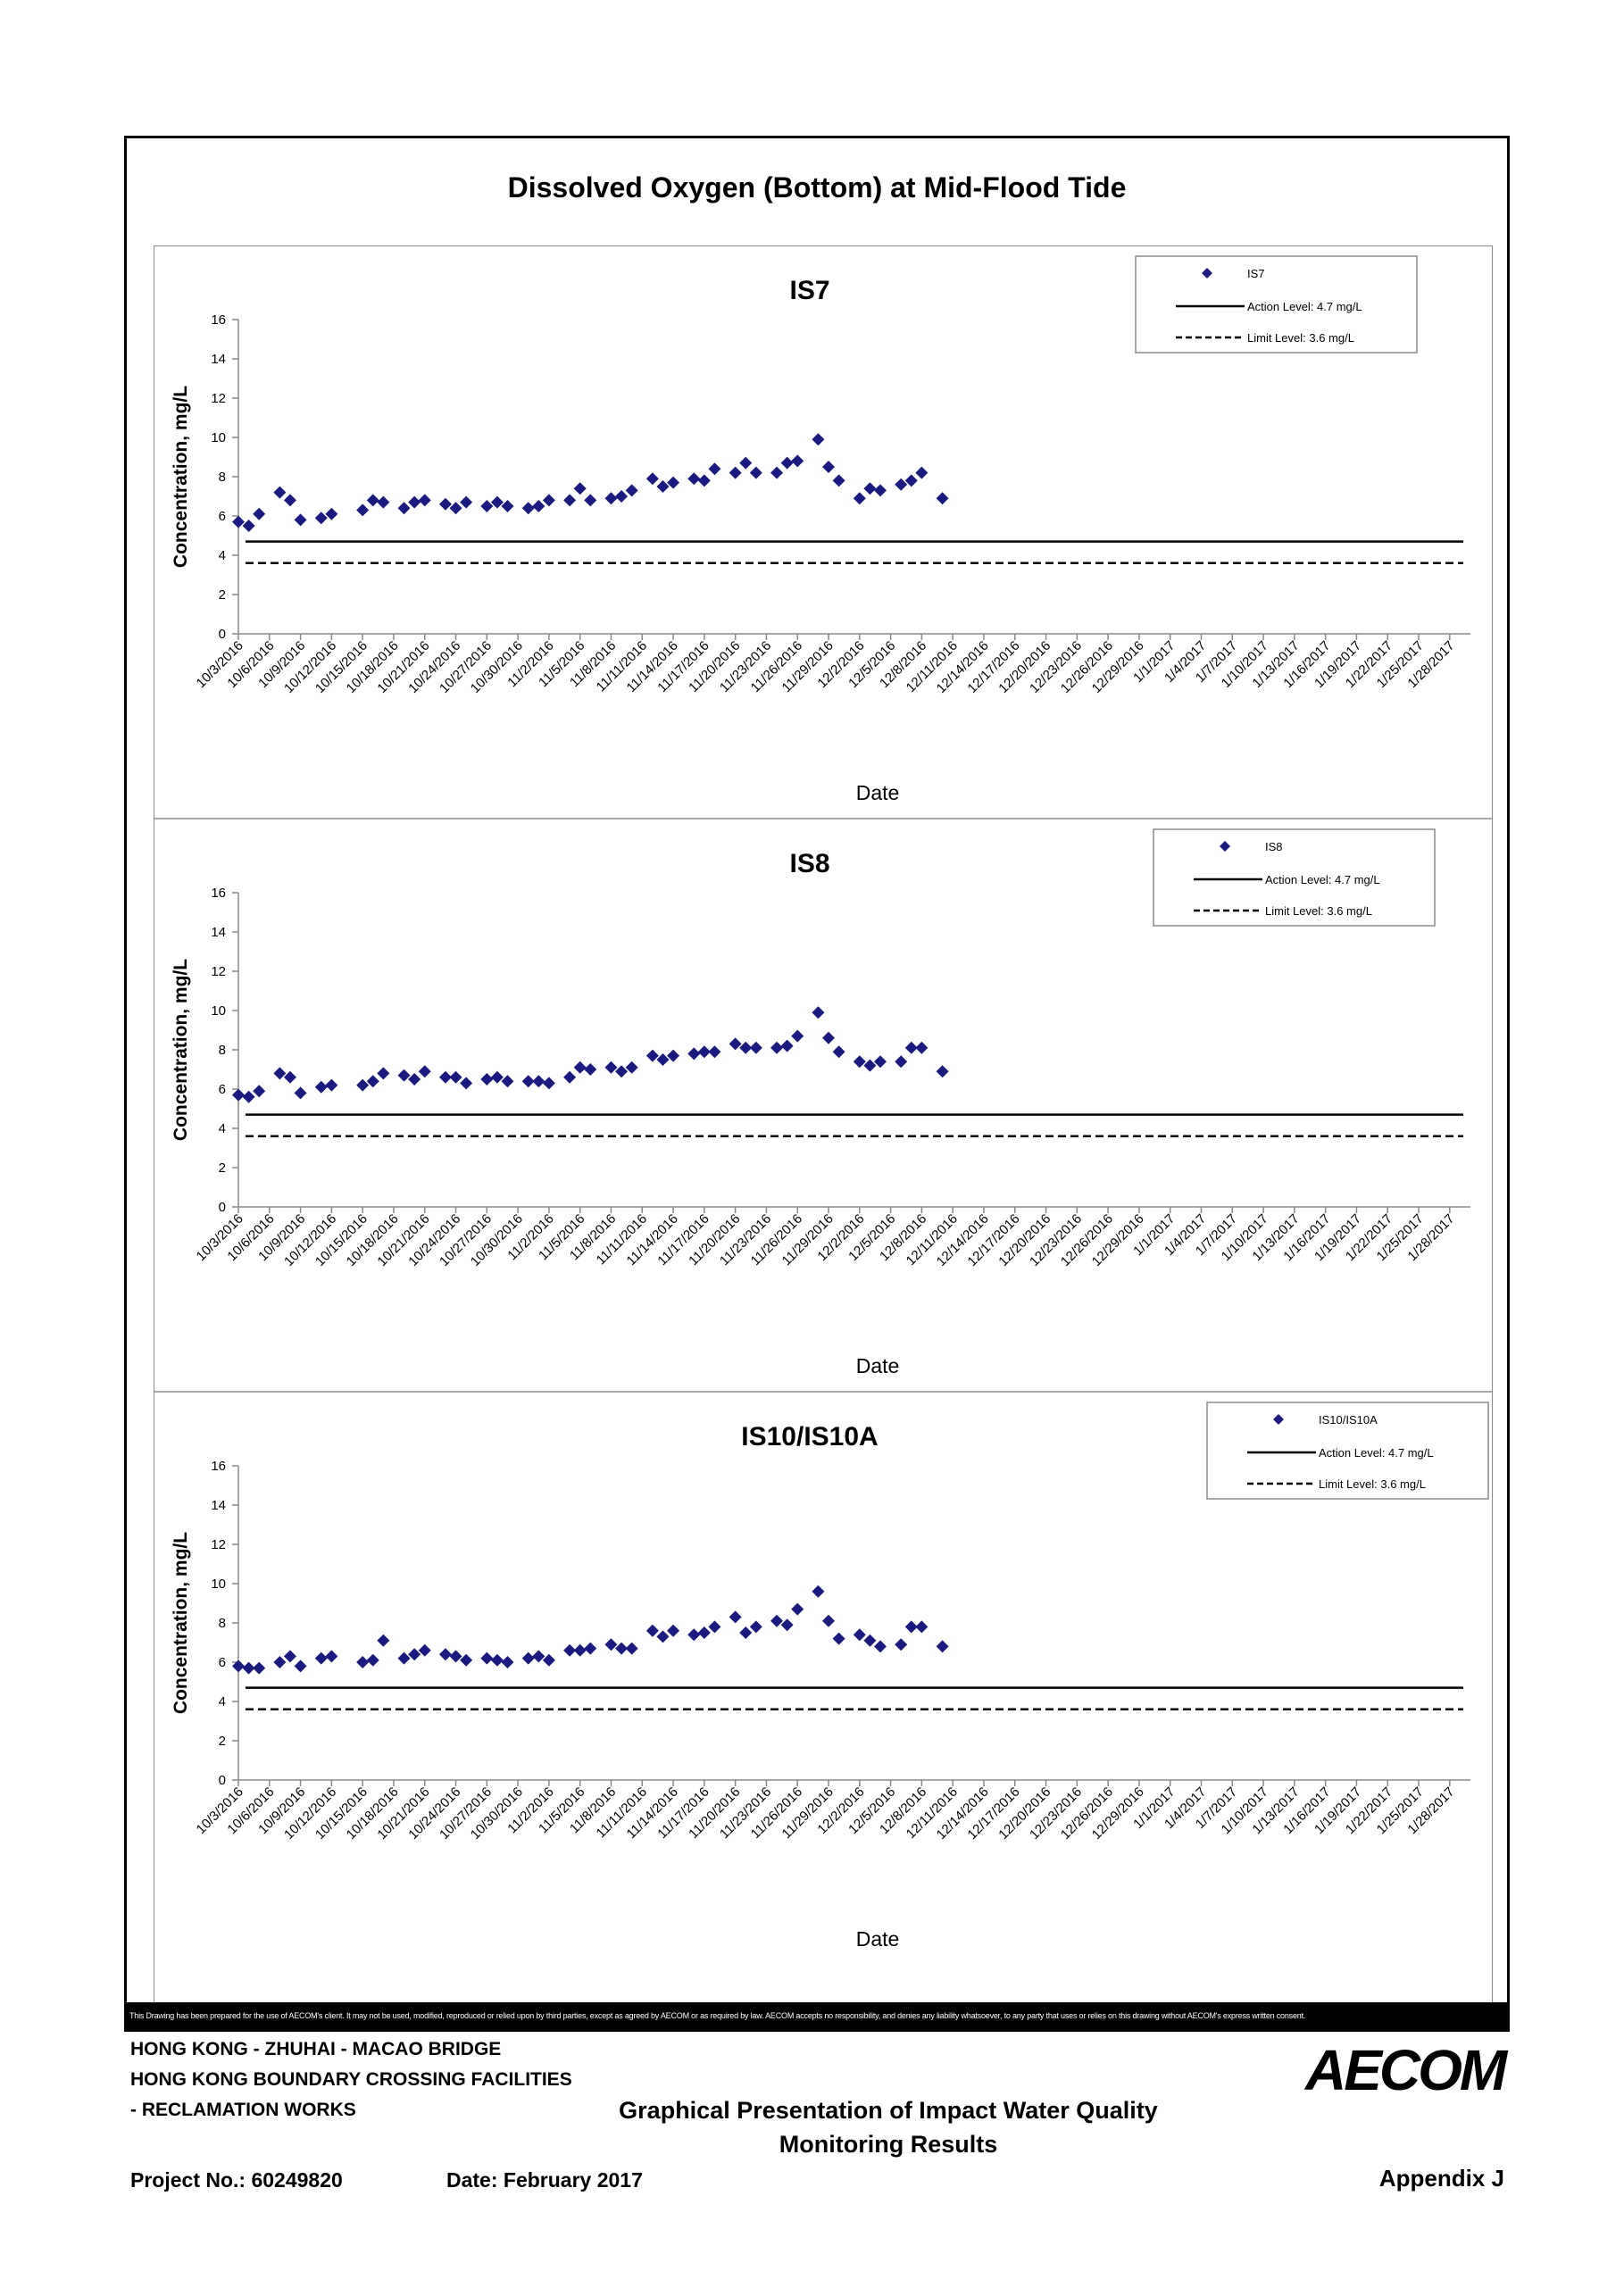 This screenshot has width=1624, height=2296. What do you see at coordinates (351, 2079) in the screenshot?
I see `project-line-2: HONG KONG BOUNDARY CROSSING FACILITIES` at bounding box center [351, 2079].